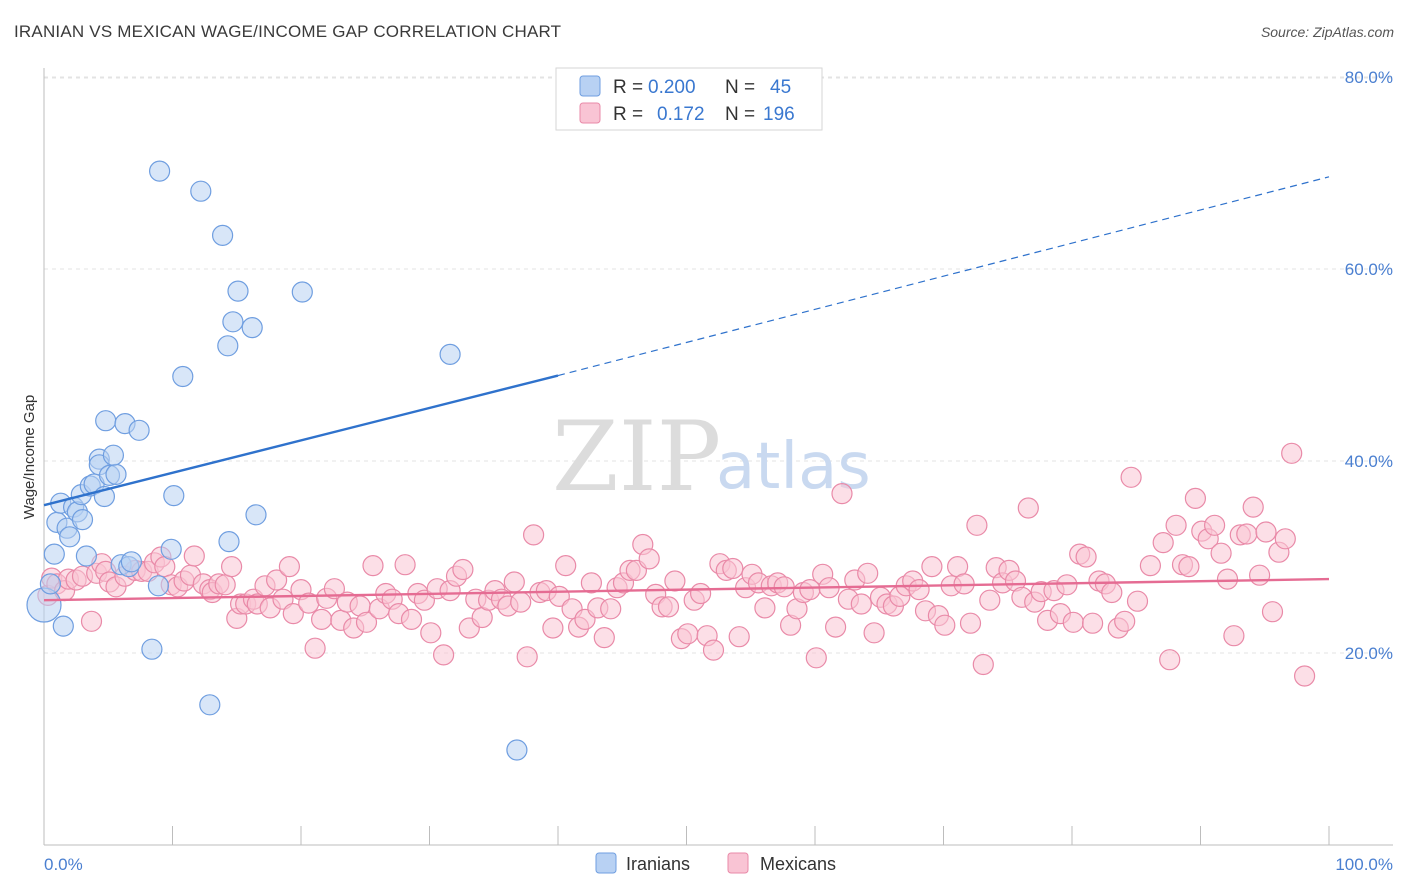 Image resolution: width=1406 pixels, height=892 pixels. I want to click on legend-r-value-iranians: 0.200, so click(672, 87).